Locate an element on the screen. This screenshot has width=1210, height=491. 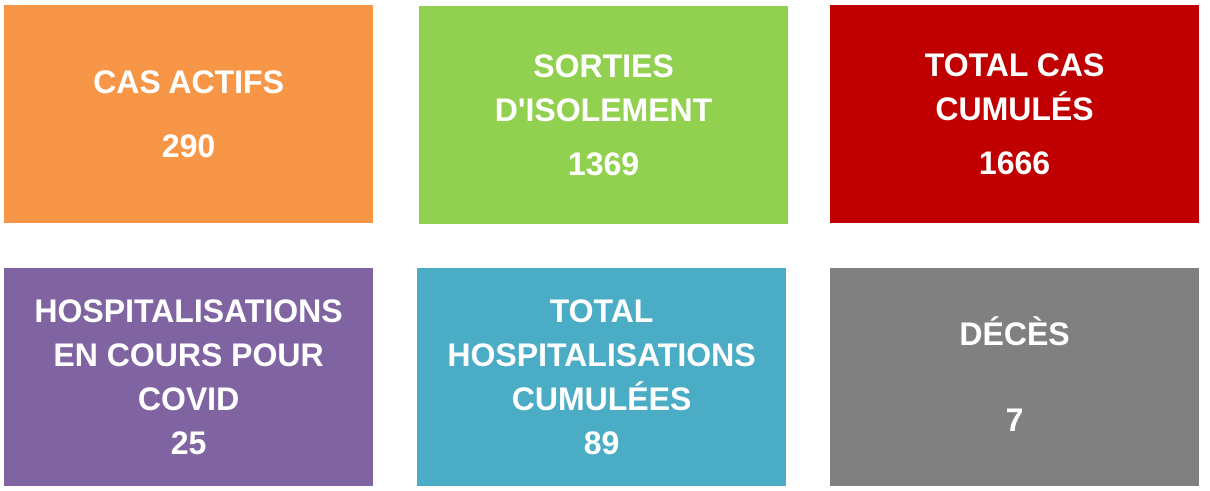
tile-cas-actifs: CAS ACTIFS 290 is located at coordinates (188, 114).